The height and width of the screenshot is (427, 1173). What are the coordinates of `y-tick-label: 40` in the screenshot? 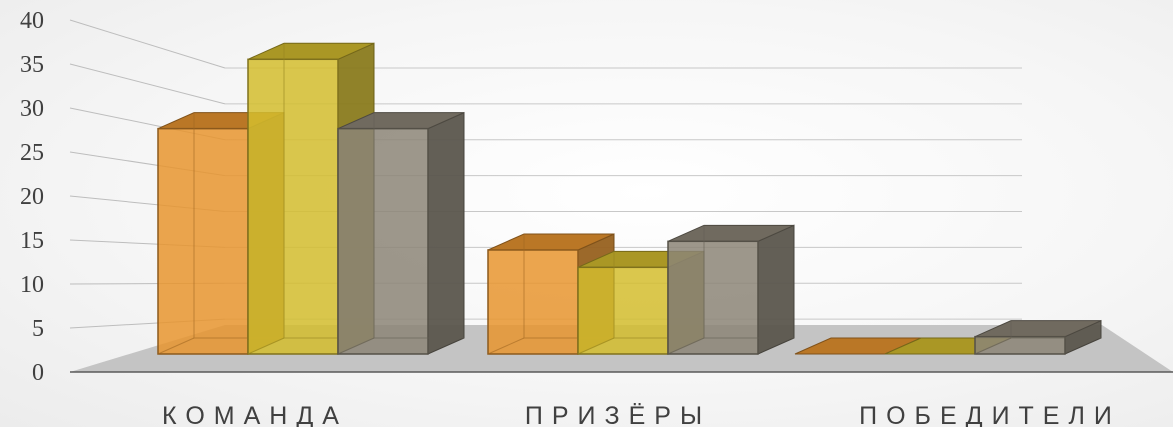 It's located at (32, 21).